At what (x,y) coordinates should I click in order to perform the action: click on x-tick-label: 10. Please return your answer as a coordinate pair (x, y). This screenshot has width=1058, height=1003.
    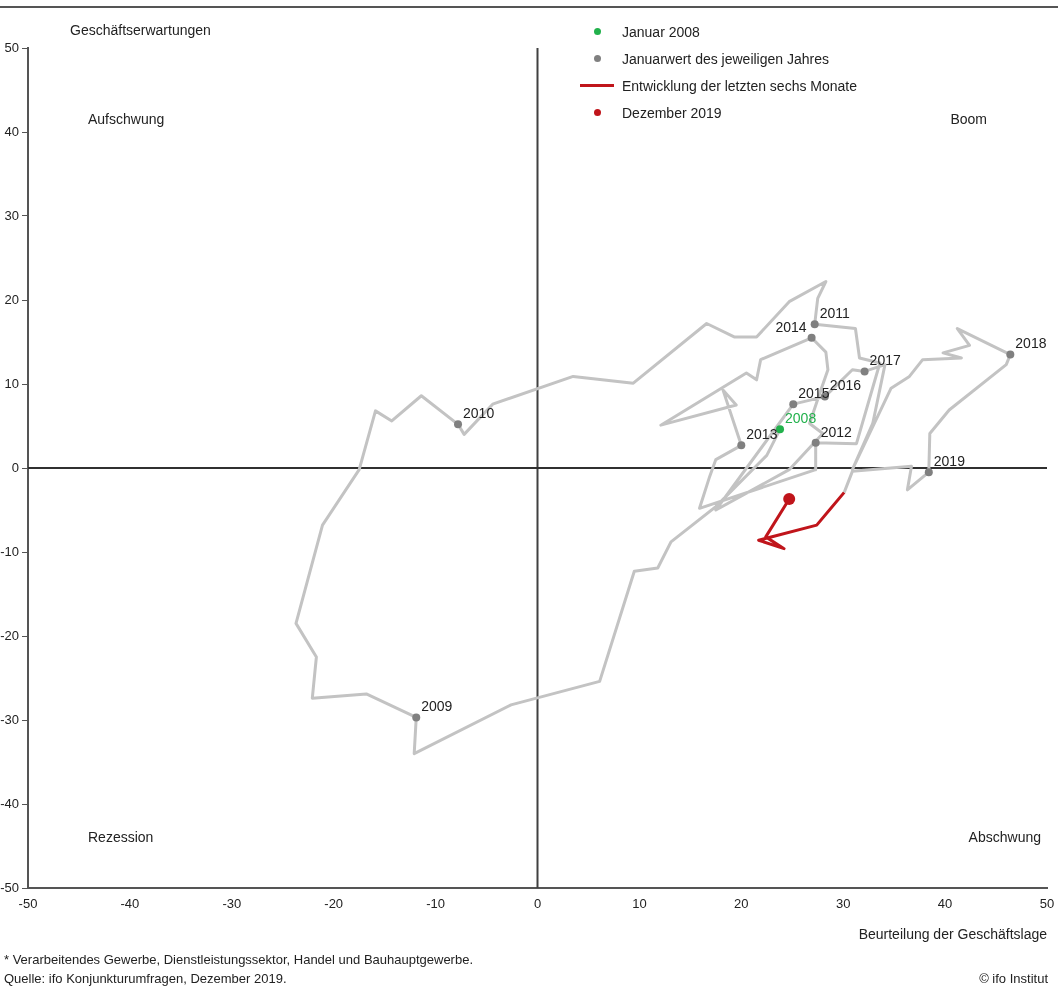
    Looking at the image, I should click on (639, 904).